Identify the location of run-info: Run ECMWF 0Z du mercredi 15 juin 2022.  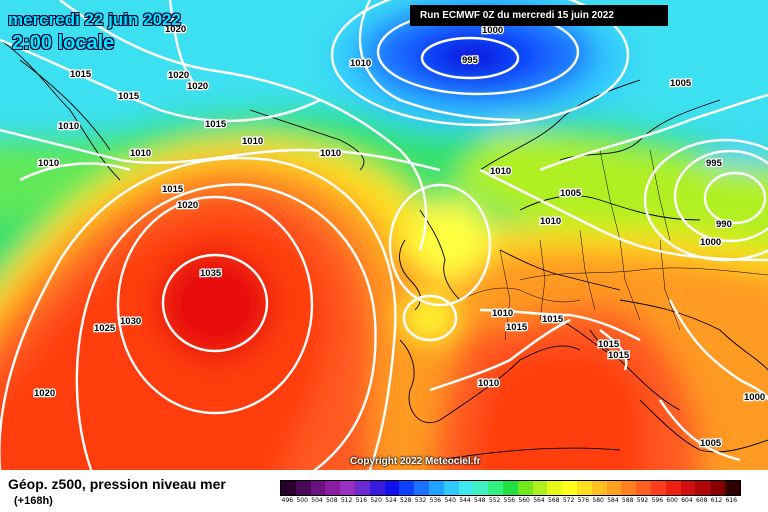
(539, 15).